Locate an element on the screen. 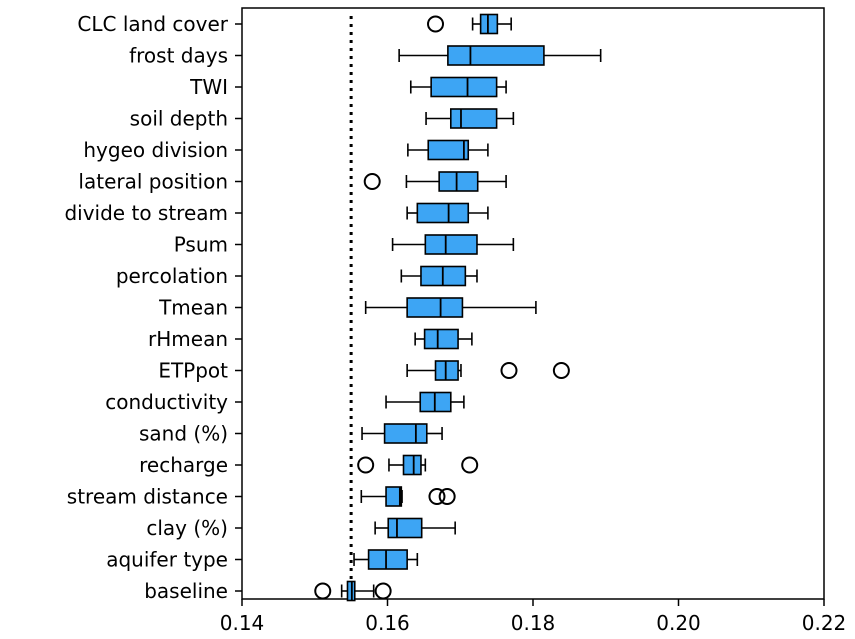  category-label: rHmean is located at coordinates (188, 339).